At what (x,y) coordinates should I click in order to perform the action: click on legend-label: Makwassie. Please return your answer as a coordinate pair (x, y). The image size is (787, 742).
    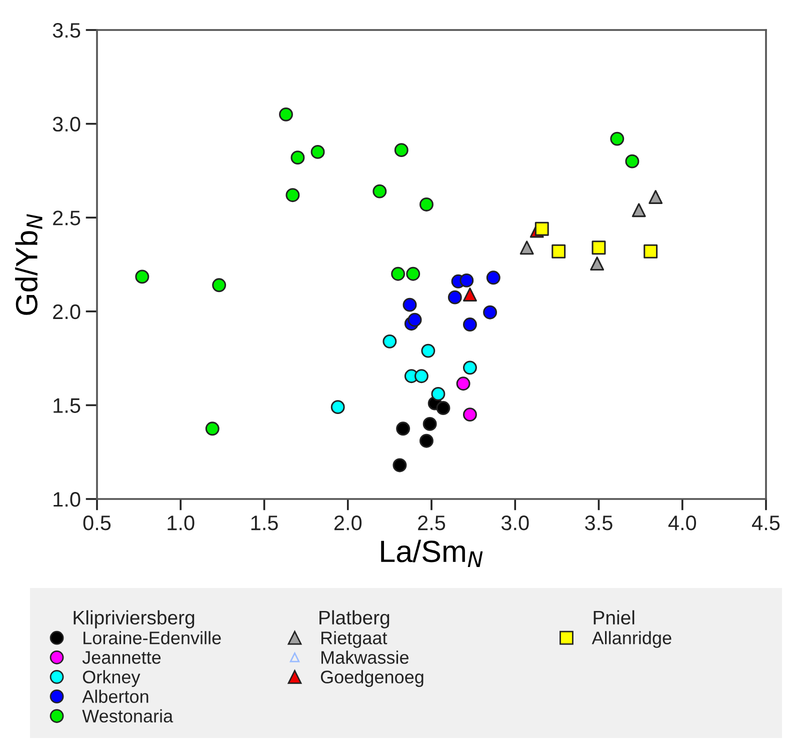
    Looking at the image, I should click on (364, 657).